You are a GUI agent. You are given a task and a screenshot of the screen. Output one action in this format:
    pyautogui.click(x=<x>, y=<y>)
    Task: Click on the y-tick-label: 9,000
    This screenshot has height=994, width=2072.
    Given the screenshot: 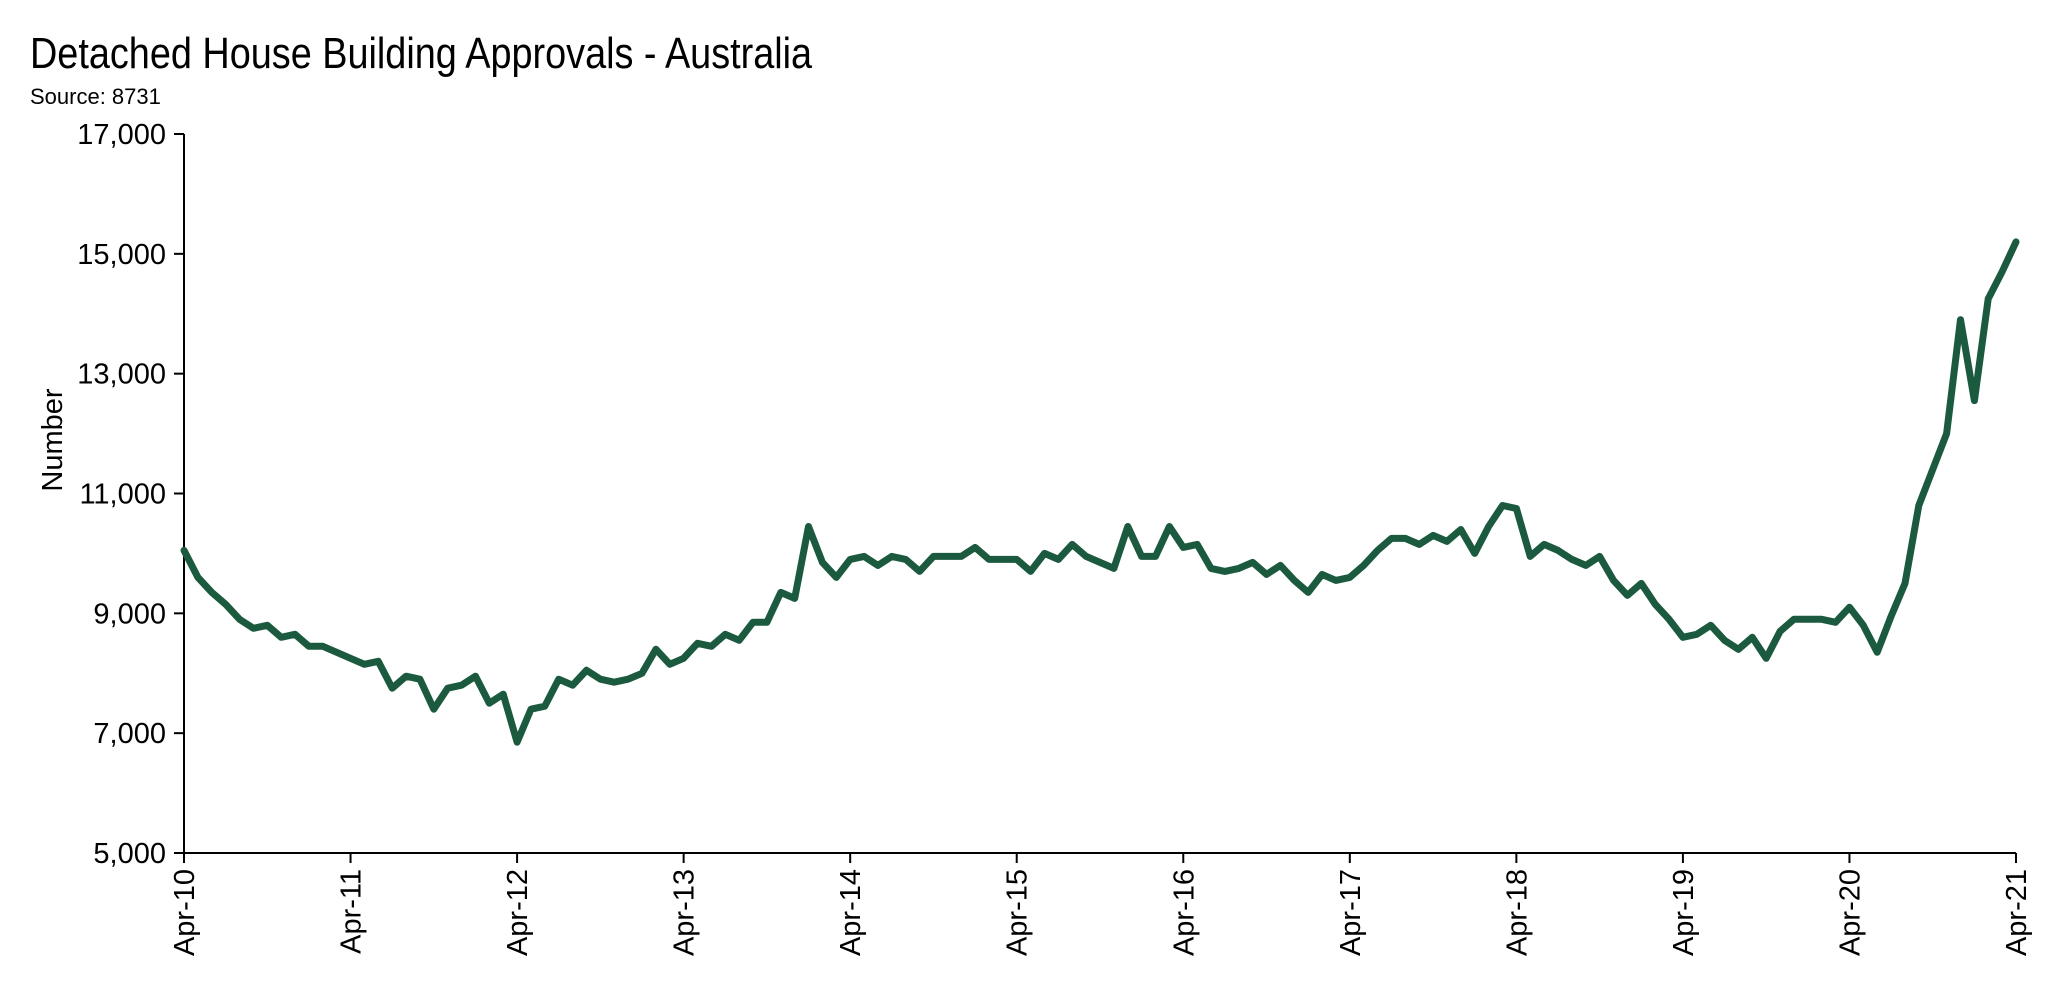 What is the action you would take?
    pyautogui.click(x=129, y=614)
    